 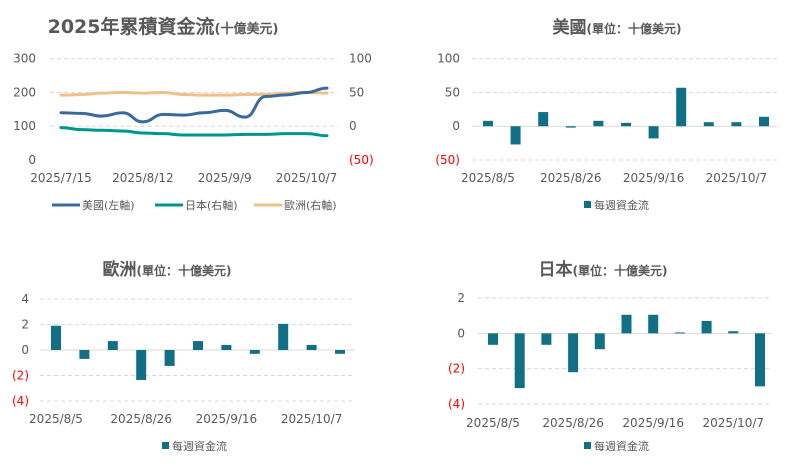 What do you see at coordinates (24, 126) in the screenshot?
I see `y-left-tick-label: 100` at bounding box center [24, 126].